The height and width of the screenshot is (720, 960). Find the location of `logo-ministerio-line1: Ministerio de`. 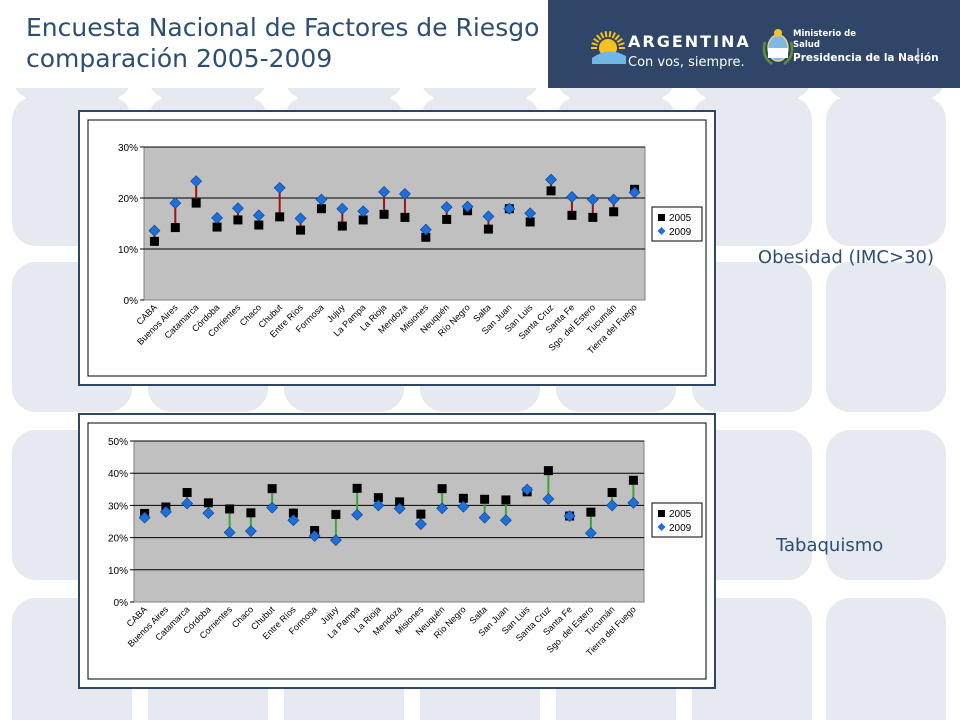

logo-ministerio-line1: Ministerio de is located at coordinates (824, 34).